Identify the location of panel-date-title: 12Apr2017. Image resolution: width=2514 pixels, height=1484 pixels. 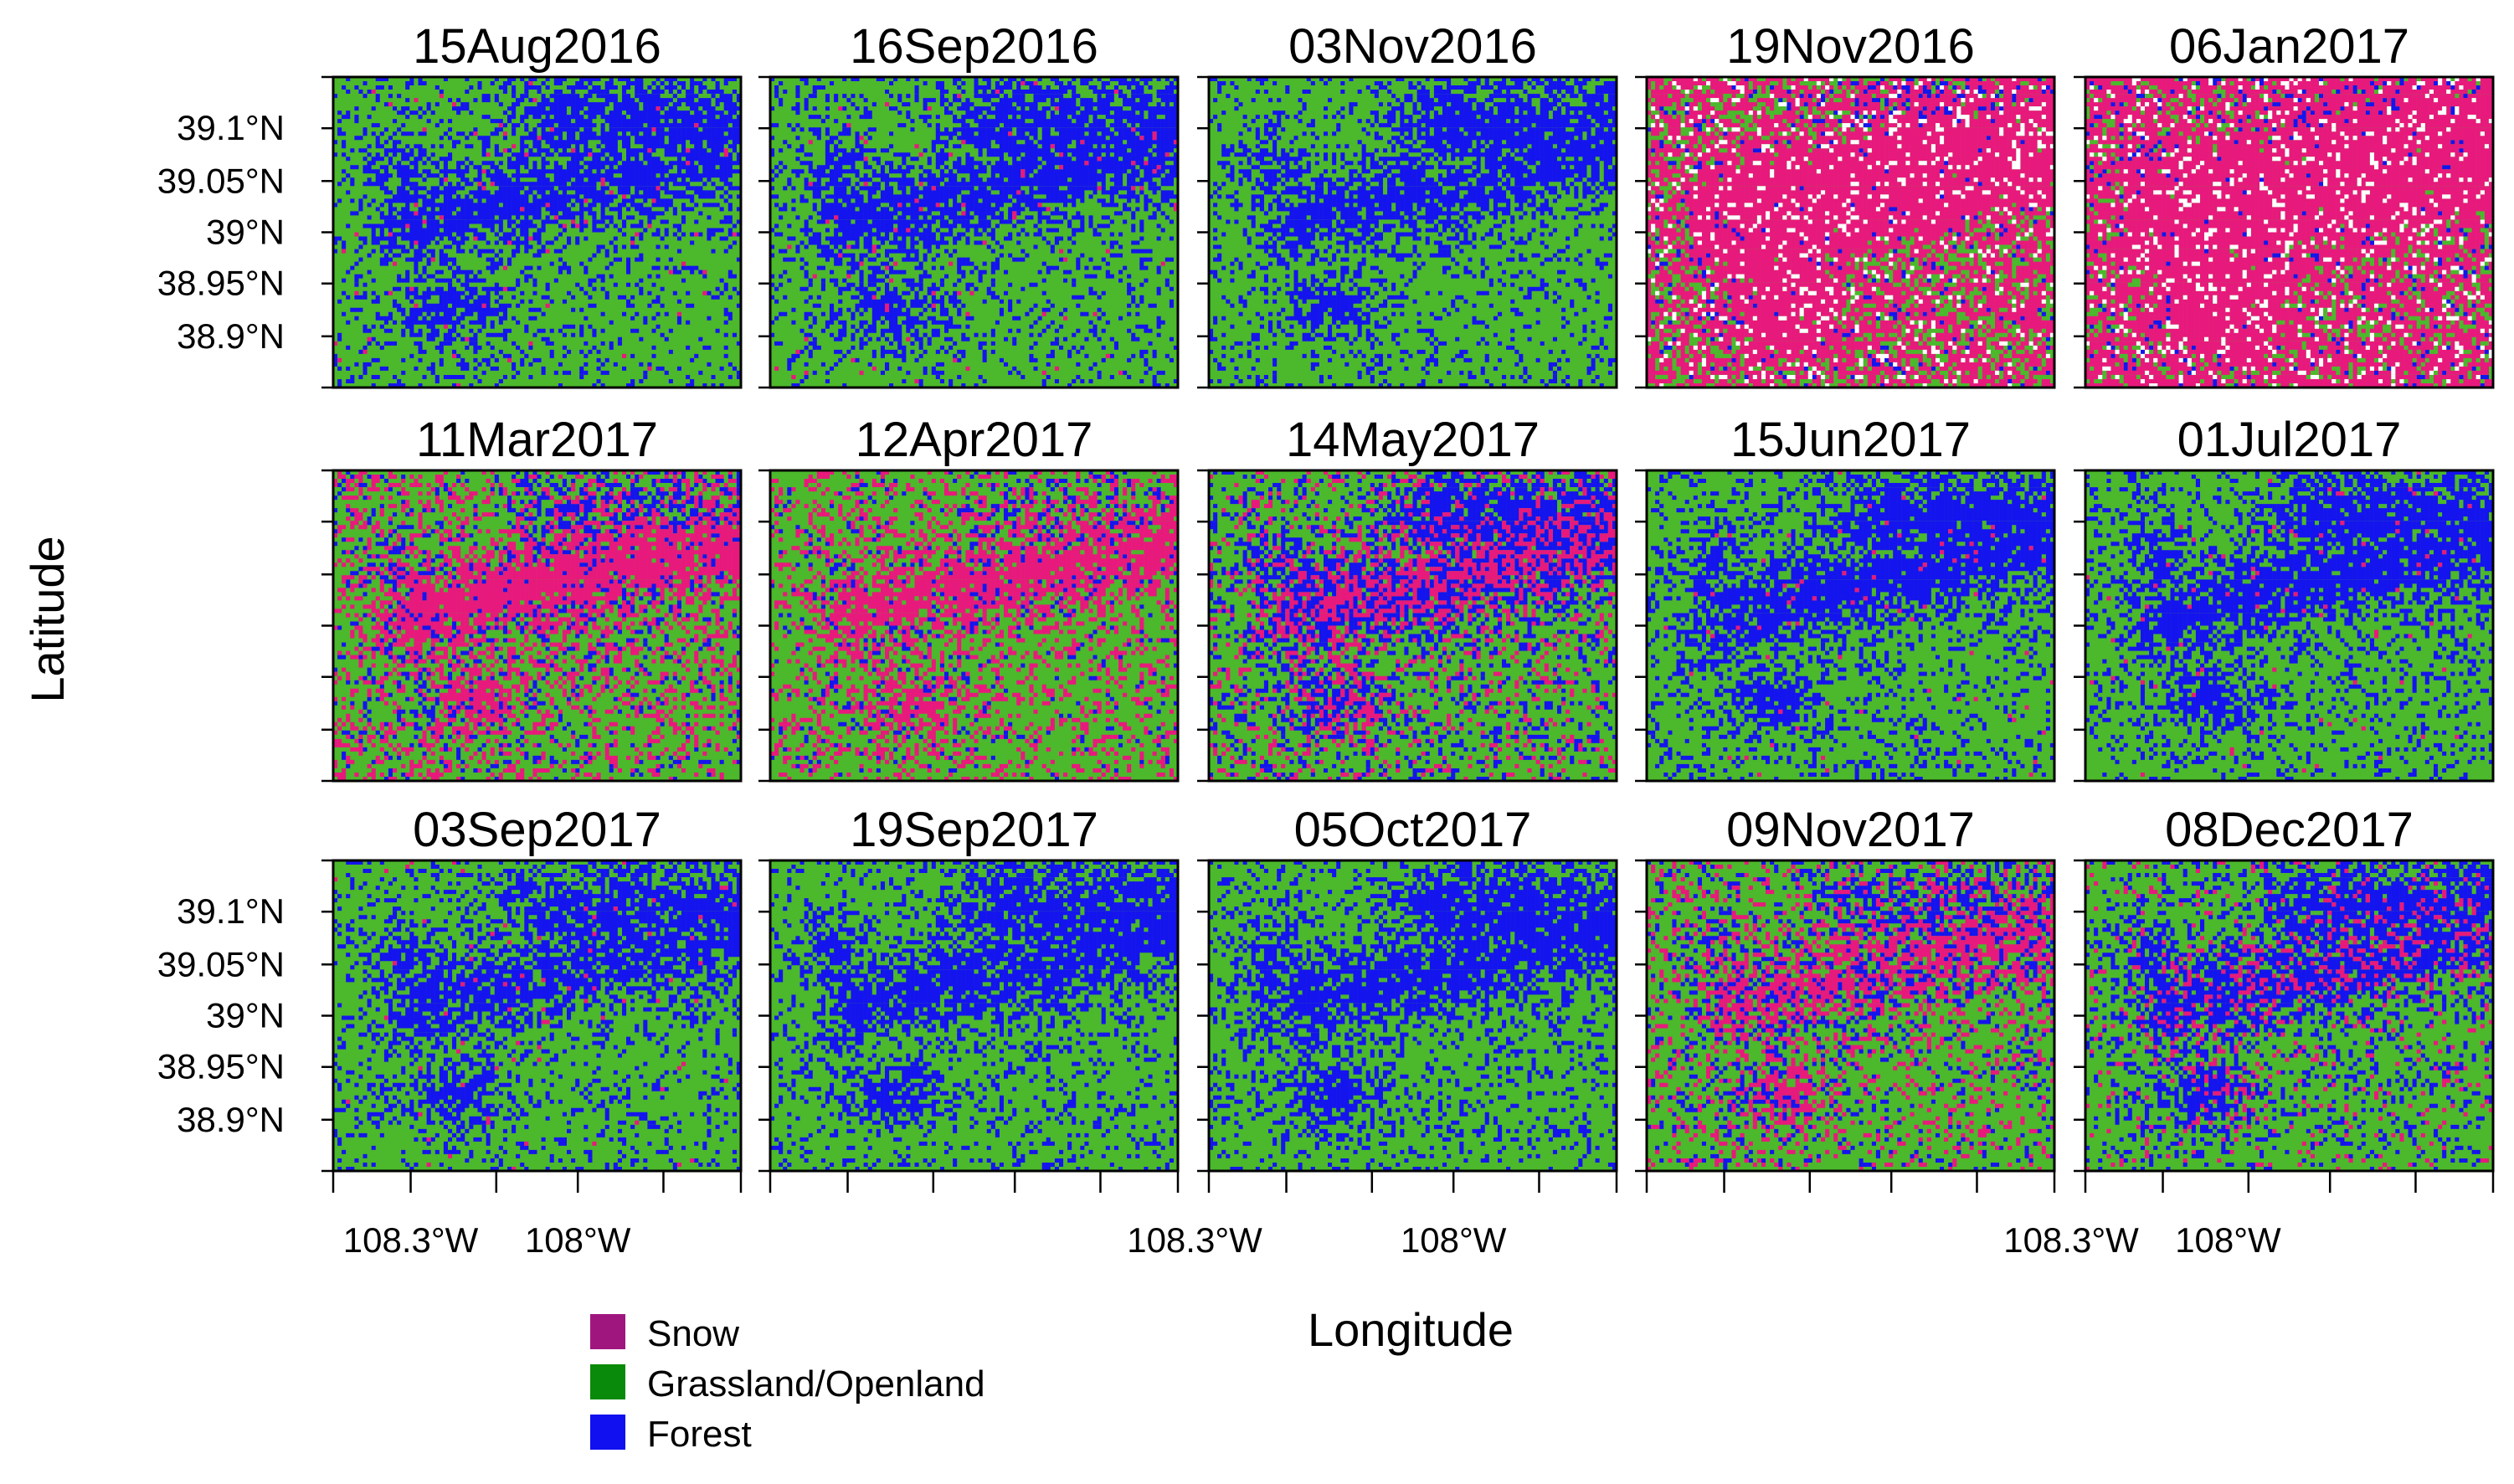
(974, 440).